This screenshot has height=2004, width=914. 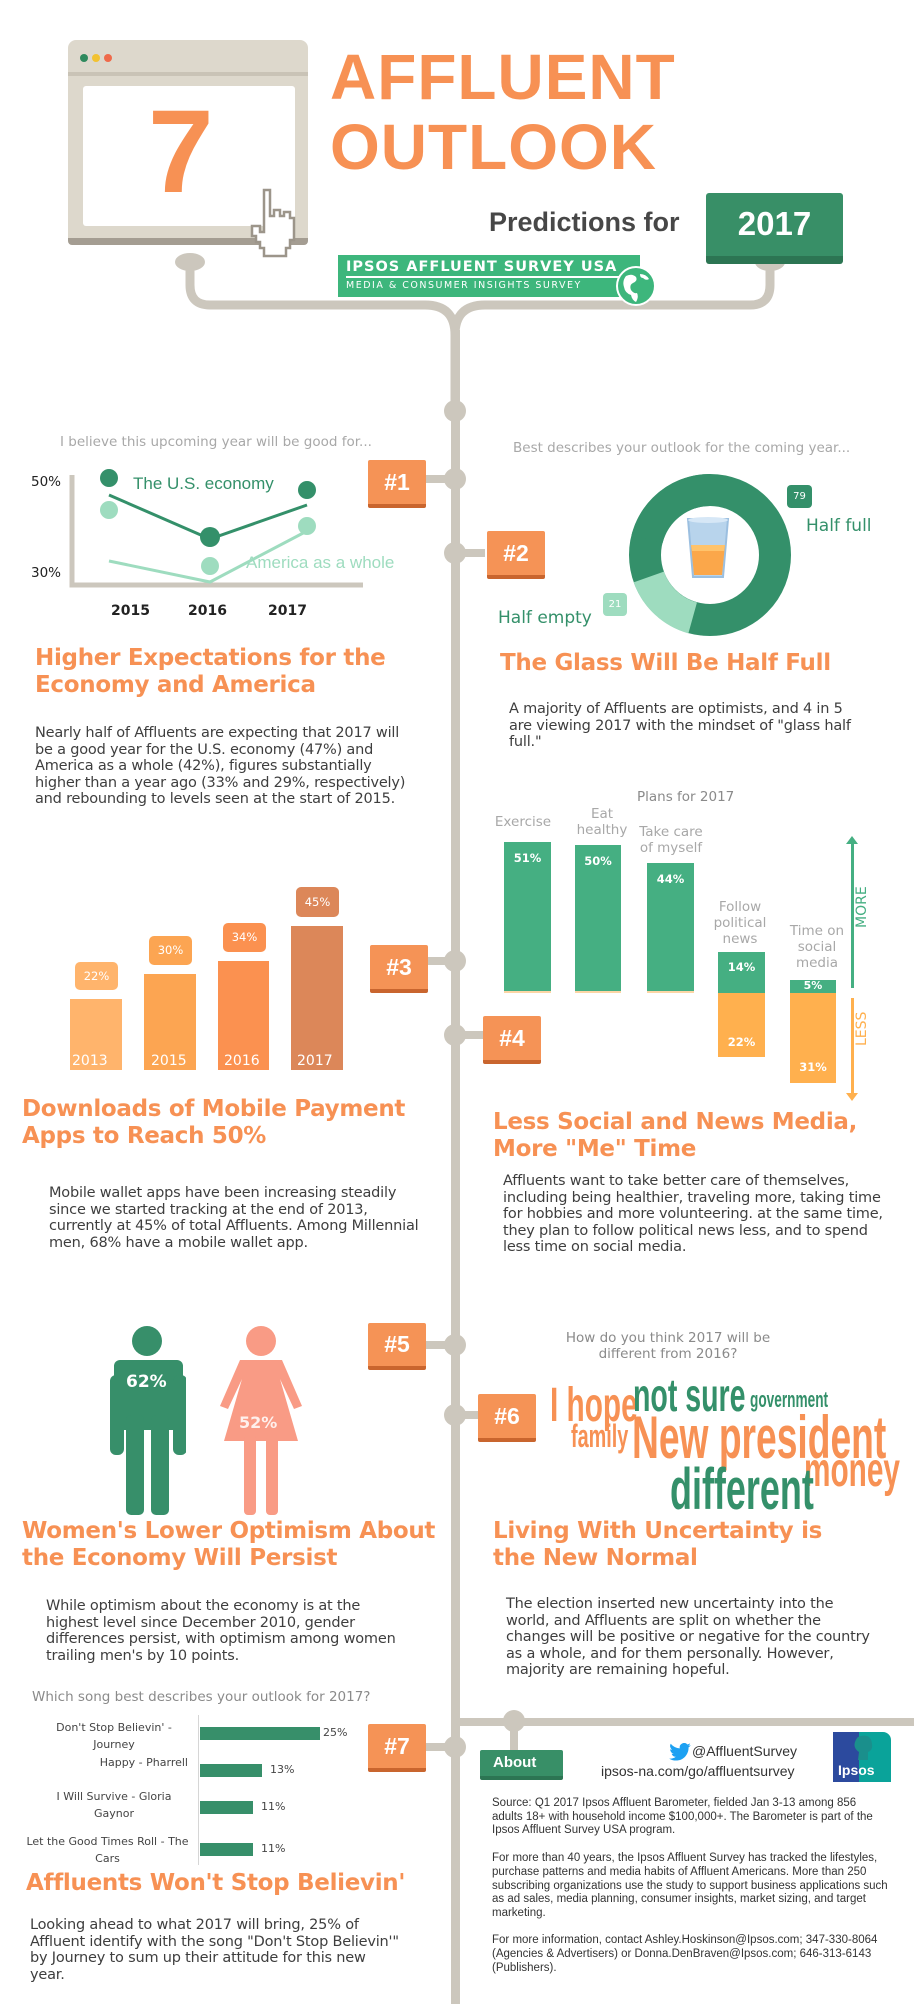 What do you see at coordinates (862, 1757) in the screenshot?
I see `ipsos-logo: Ipsos` at bounding box center [862, 1757].